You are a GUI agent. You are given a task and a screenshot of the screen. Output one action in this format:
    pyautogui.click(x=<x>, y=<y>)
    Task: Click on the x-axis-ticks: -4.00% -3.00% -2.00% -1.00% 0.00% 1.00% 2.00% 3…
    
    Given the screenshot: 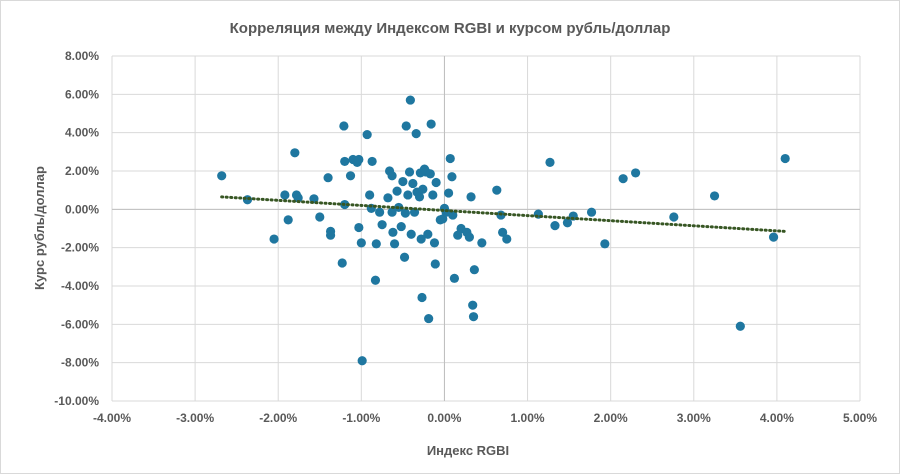 What is the action you would take?
    pyautogui.click(x=485, y=418)
    